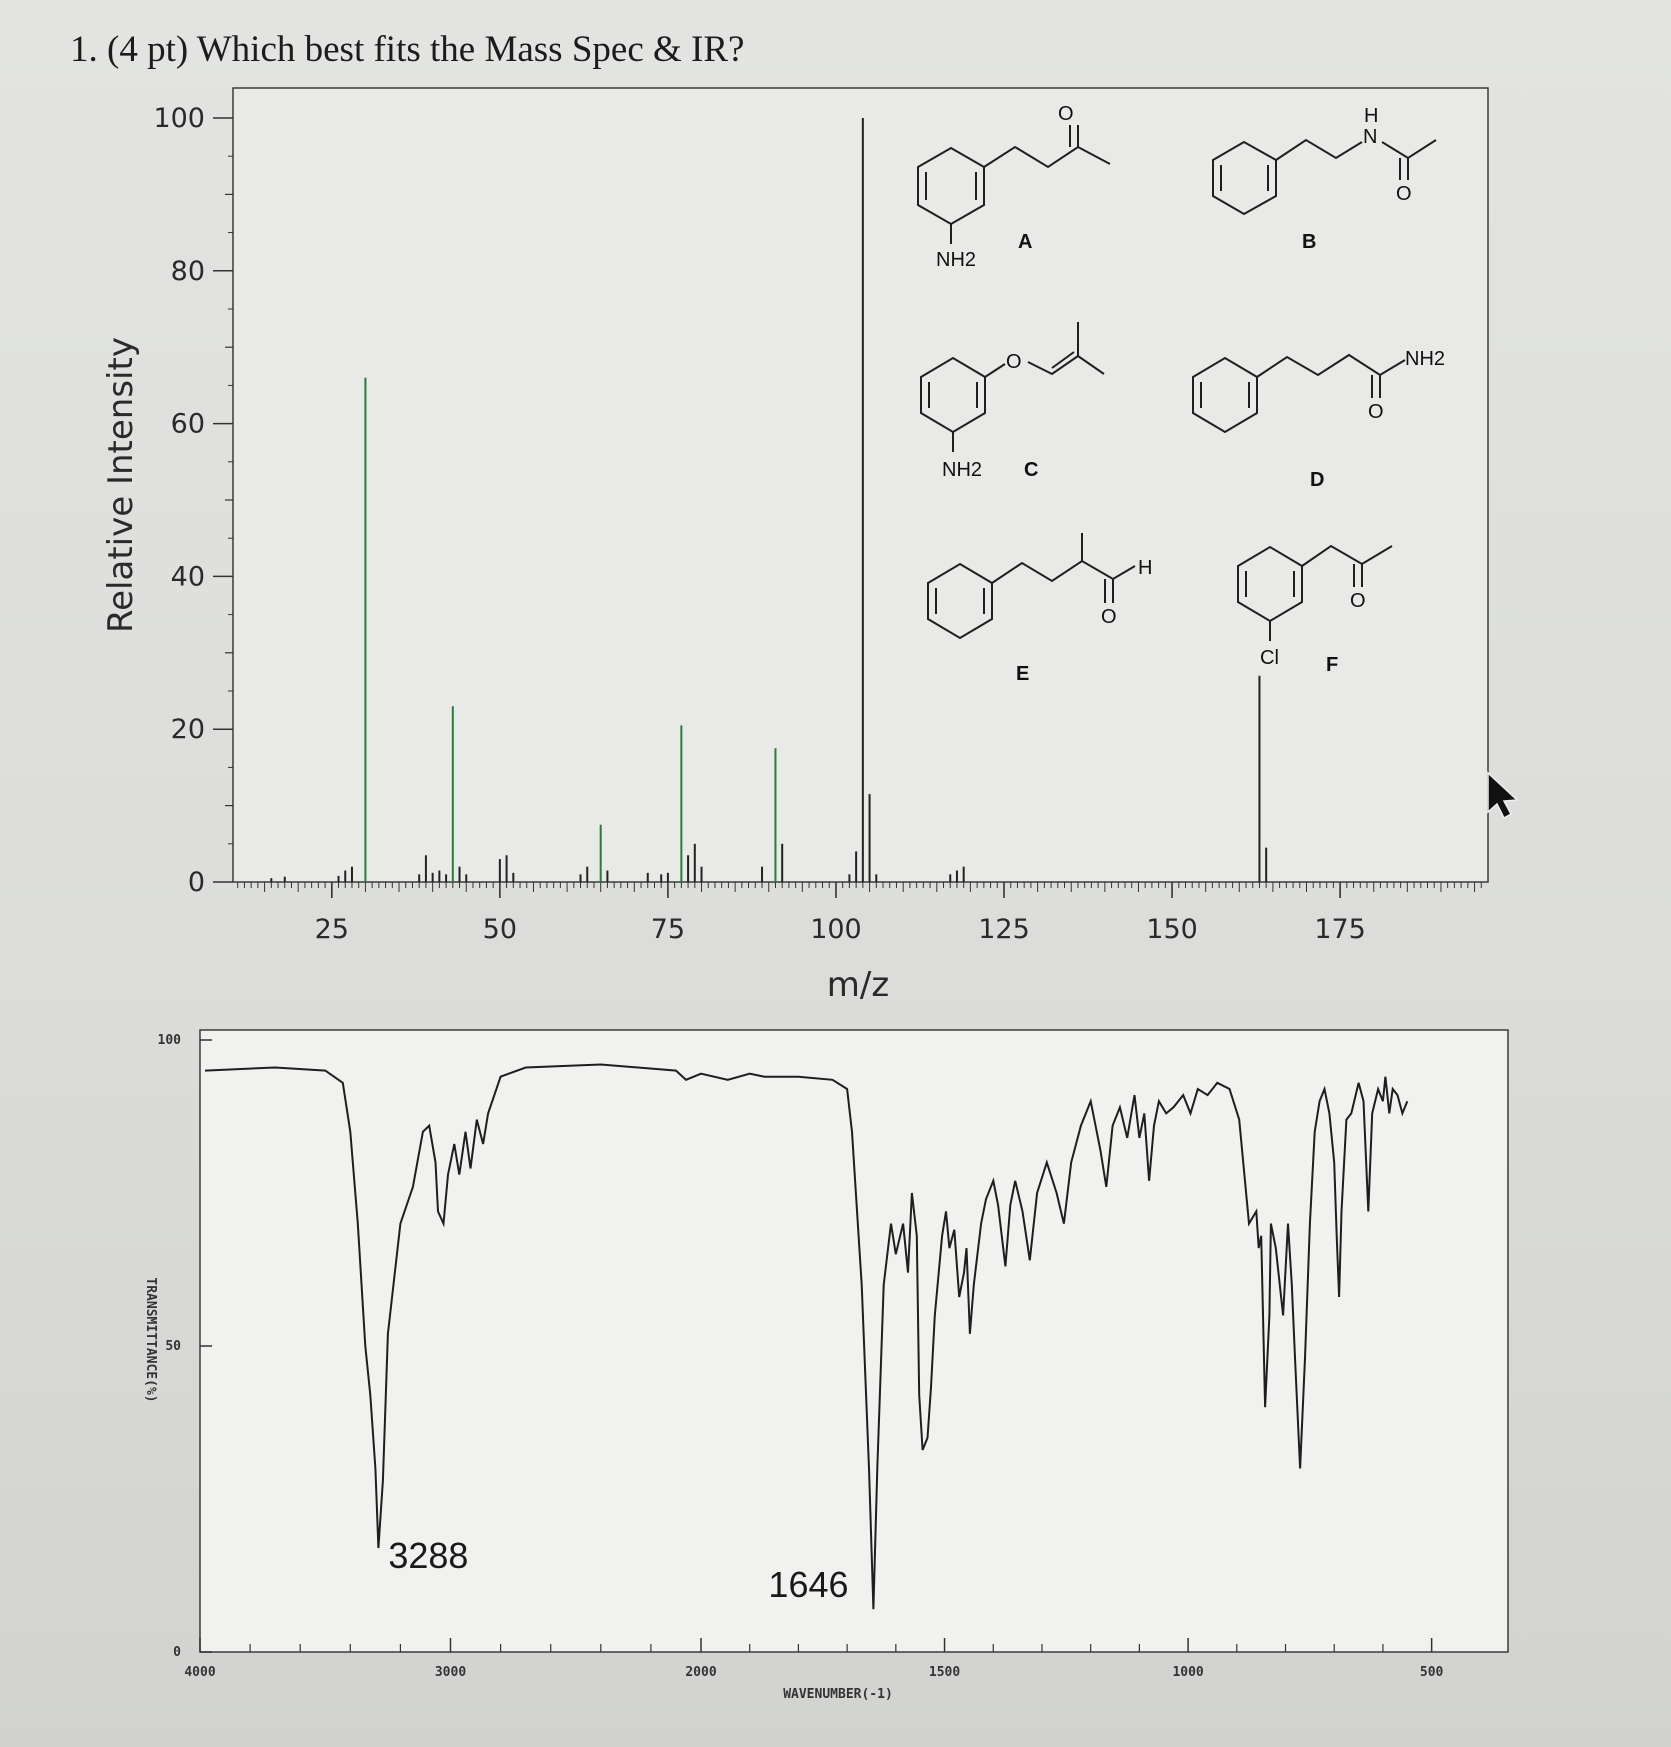 This screenshot has height=1747, width=1671. Describe the element at coordinates (1269, 658) in the screenshot. I see `structure-f-cl: Cl` at that location.